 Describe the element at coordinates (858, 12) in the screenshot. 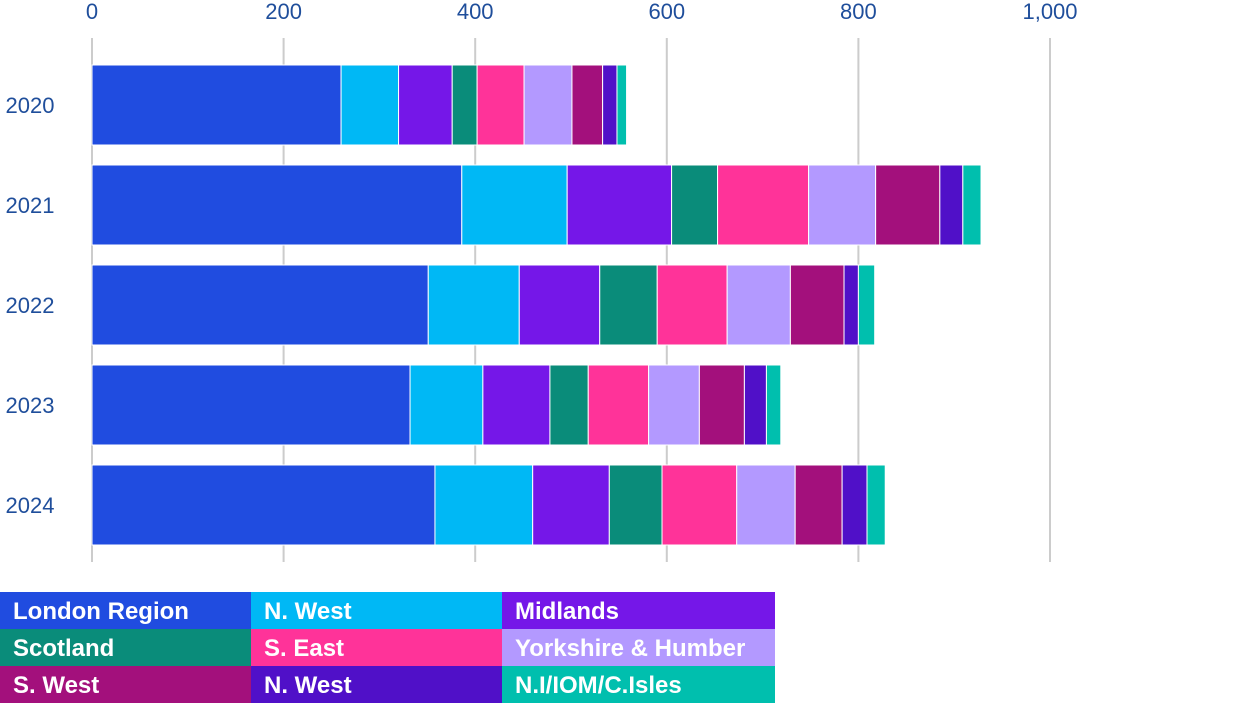

I see `x-tick-label: 800` at that location.